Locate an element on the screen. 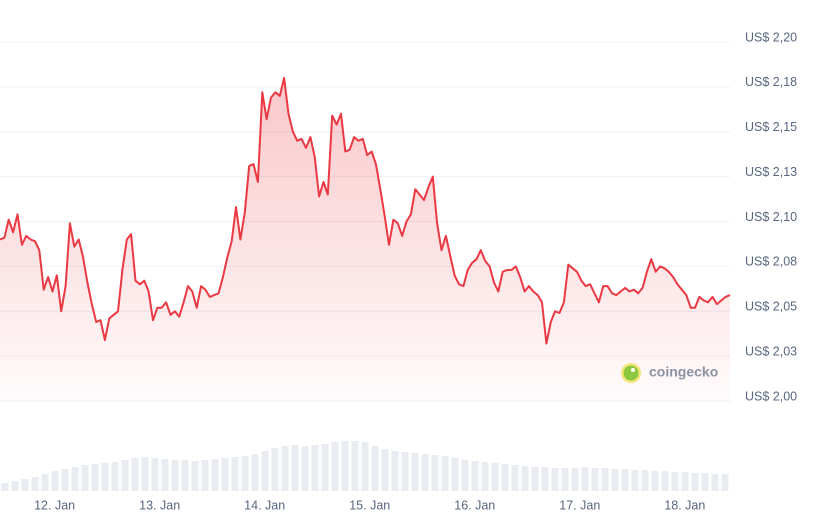  x-tick-label: 18. Jan is located at coordinates (684, 505).